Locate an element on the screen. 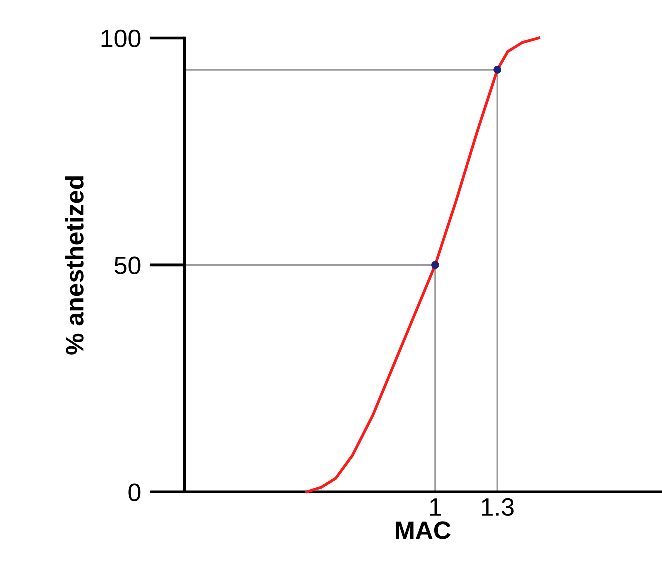  x-tick-label: 1 is located at coordinates (436, 507).